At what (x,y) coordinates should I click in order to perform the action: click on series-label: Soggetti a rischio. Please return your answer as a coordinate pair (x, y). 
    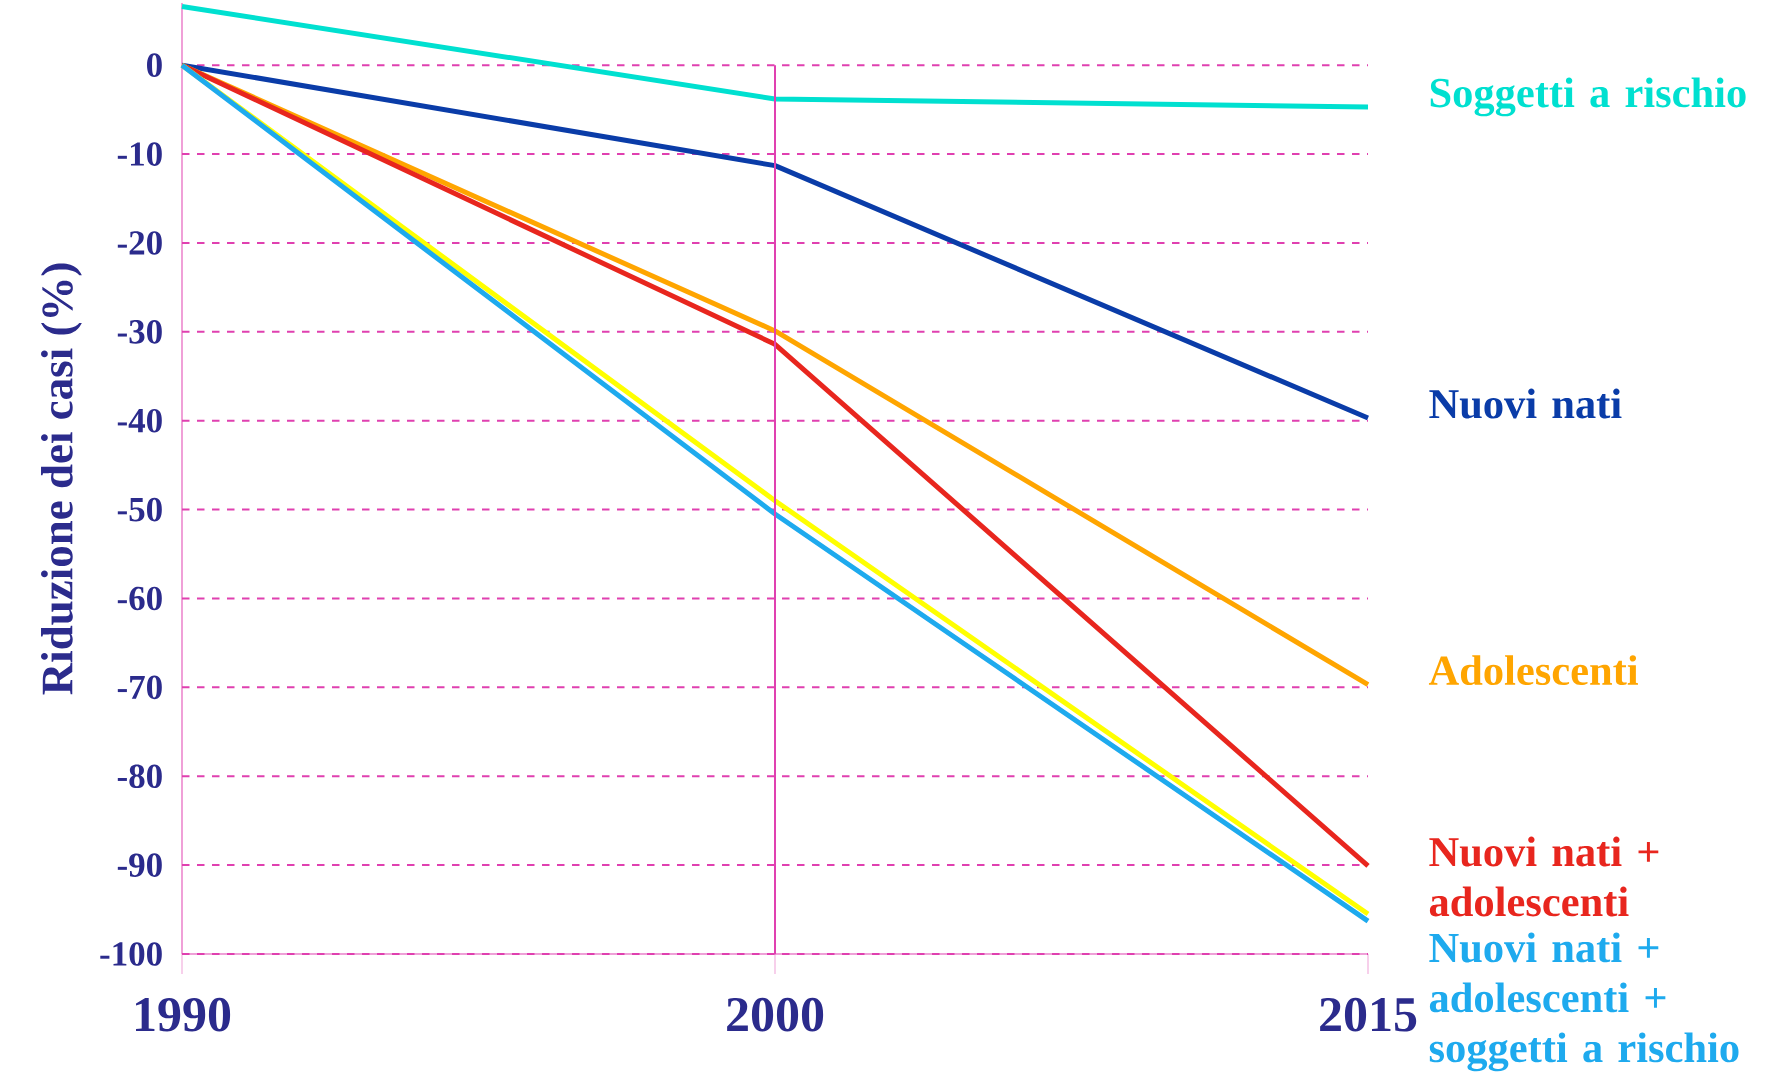
    Looking at the image, I should click on (1588, 97).